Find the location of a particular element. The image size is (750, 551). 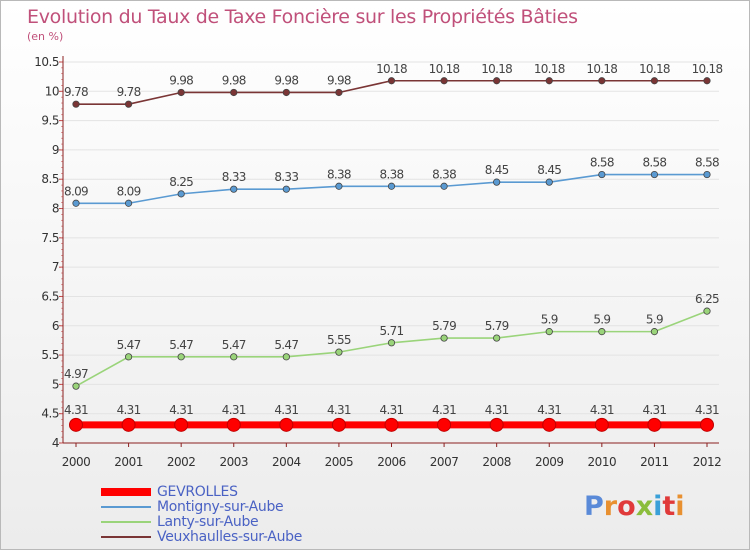

x-tick-label: 2010 is located at coordinates (602, 462).